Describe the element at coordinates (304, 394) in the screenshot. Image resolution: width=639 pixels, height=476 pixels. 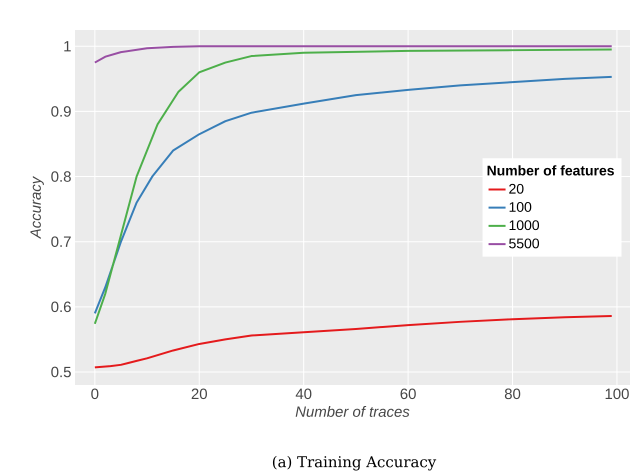
I see `x-tick-label: 40` at that location.